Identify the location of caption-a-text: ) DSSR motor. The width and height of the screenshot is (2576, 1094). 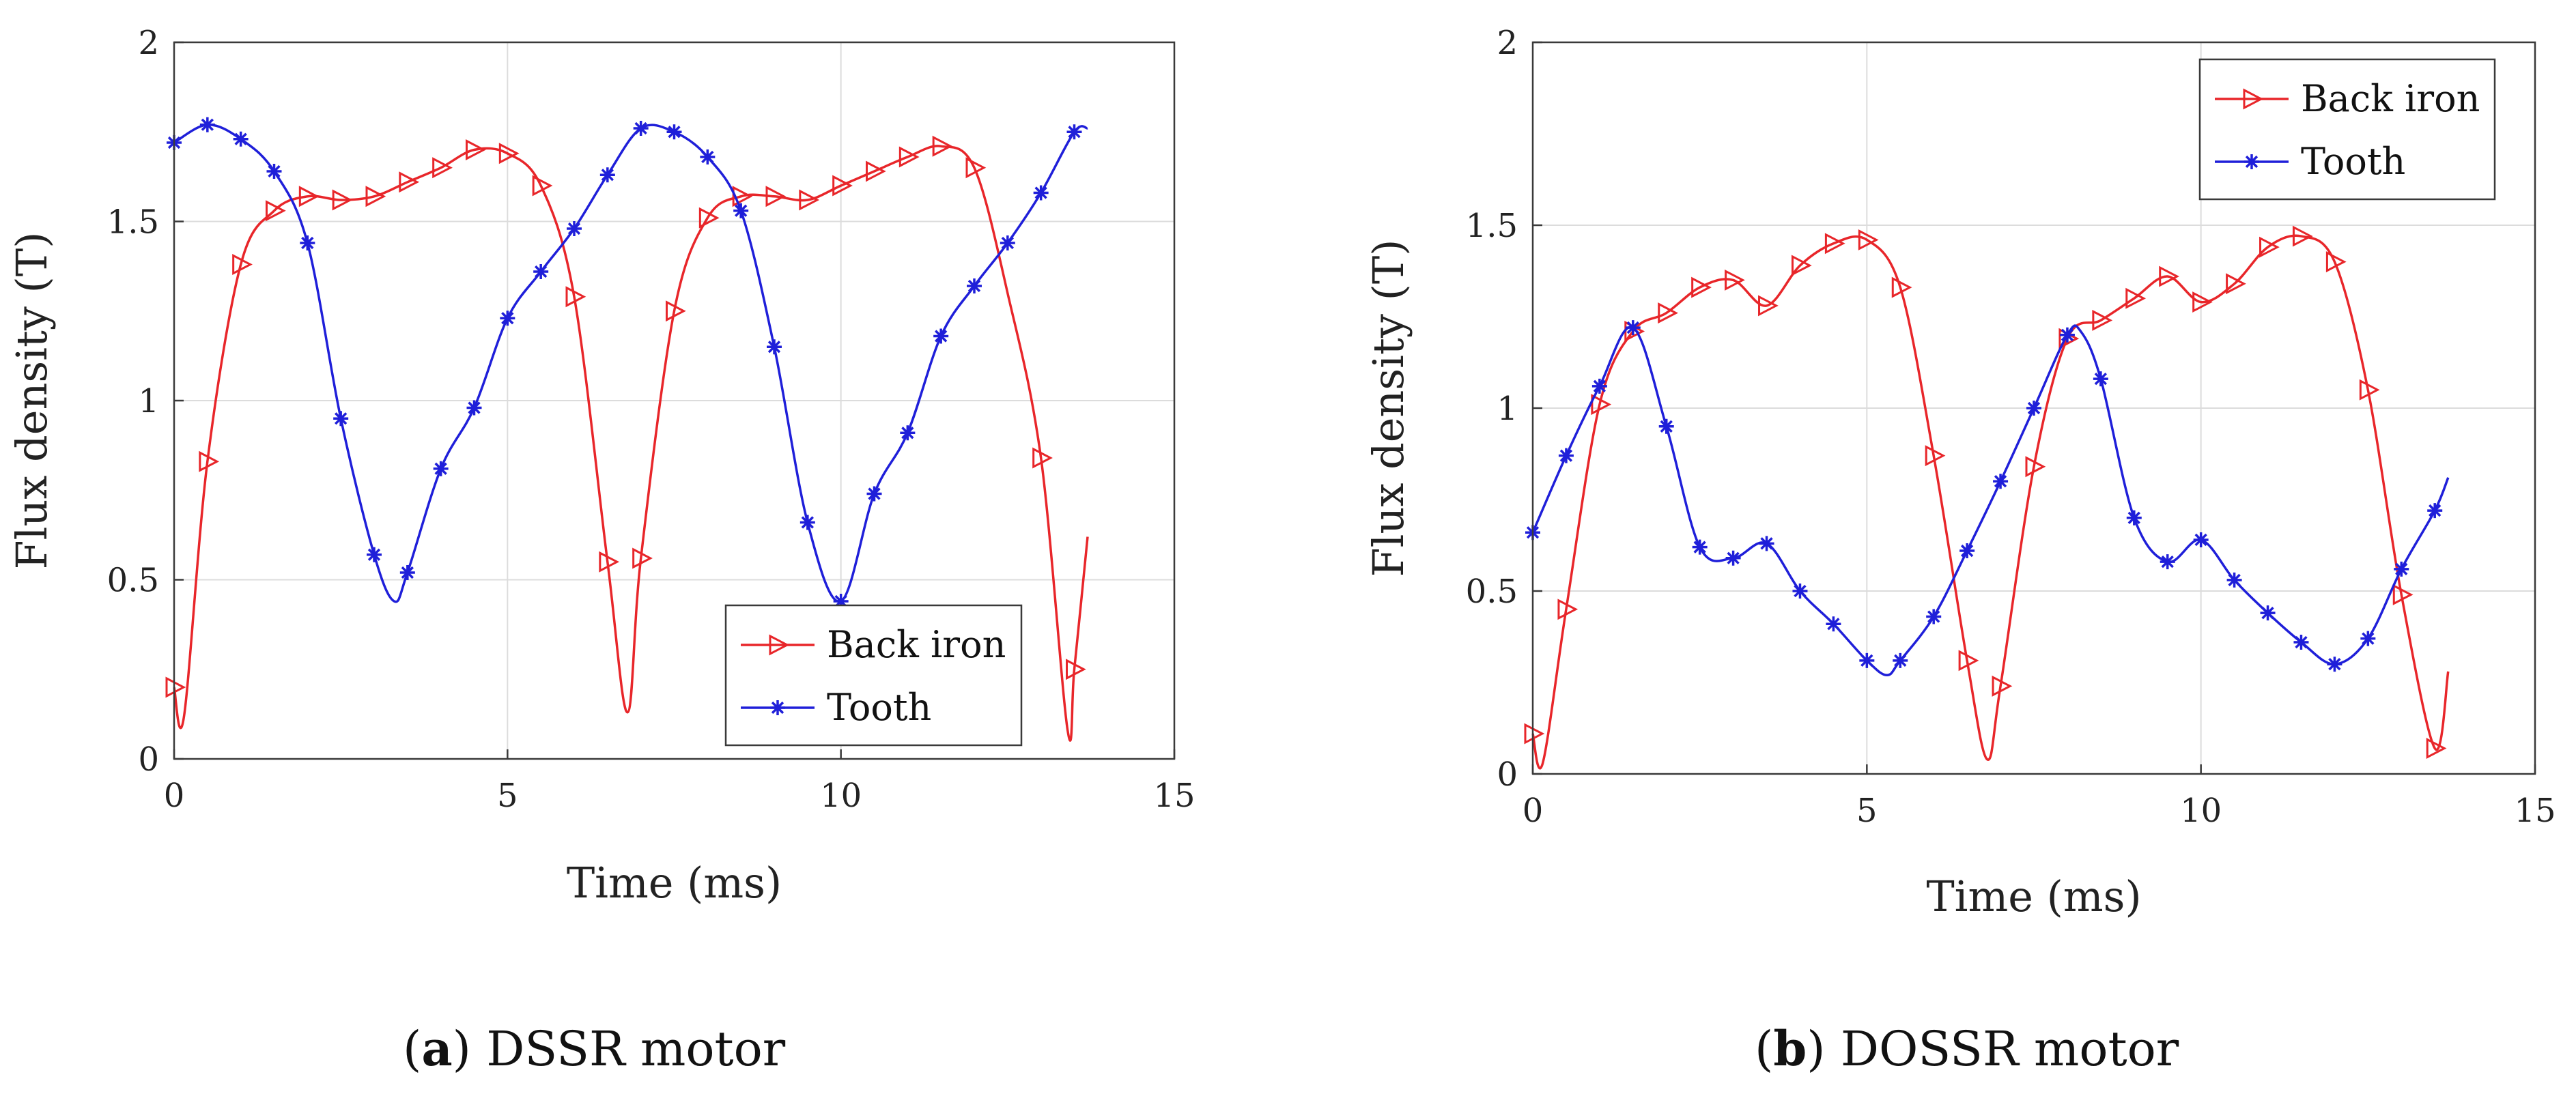
(619, 1049).